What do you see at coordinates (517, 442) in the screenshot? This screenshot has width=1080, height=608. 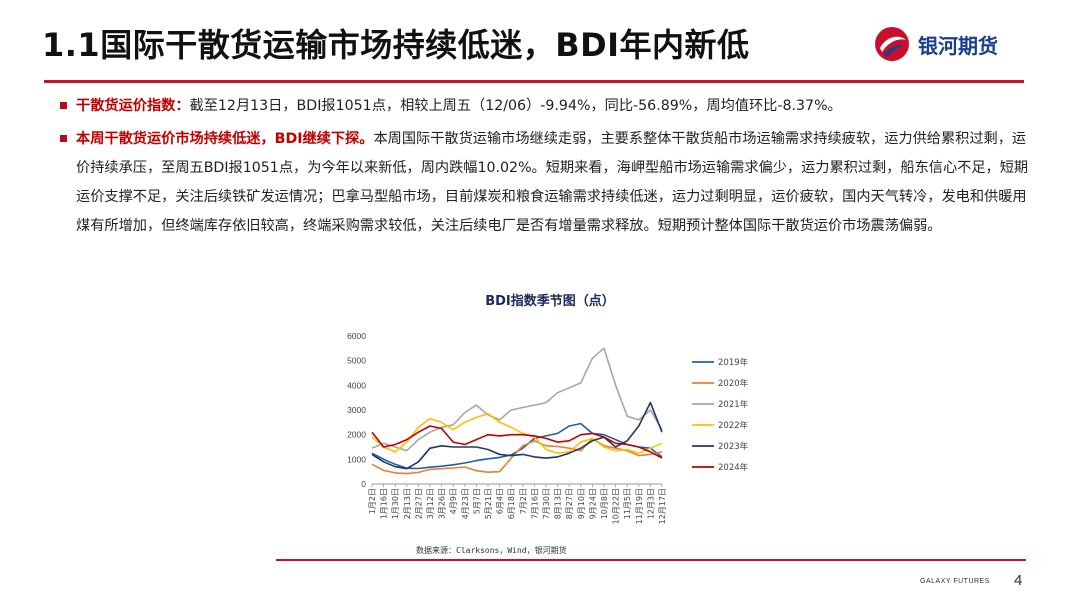 I see `series-line-2024年` at bounding box center [517, 442].